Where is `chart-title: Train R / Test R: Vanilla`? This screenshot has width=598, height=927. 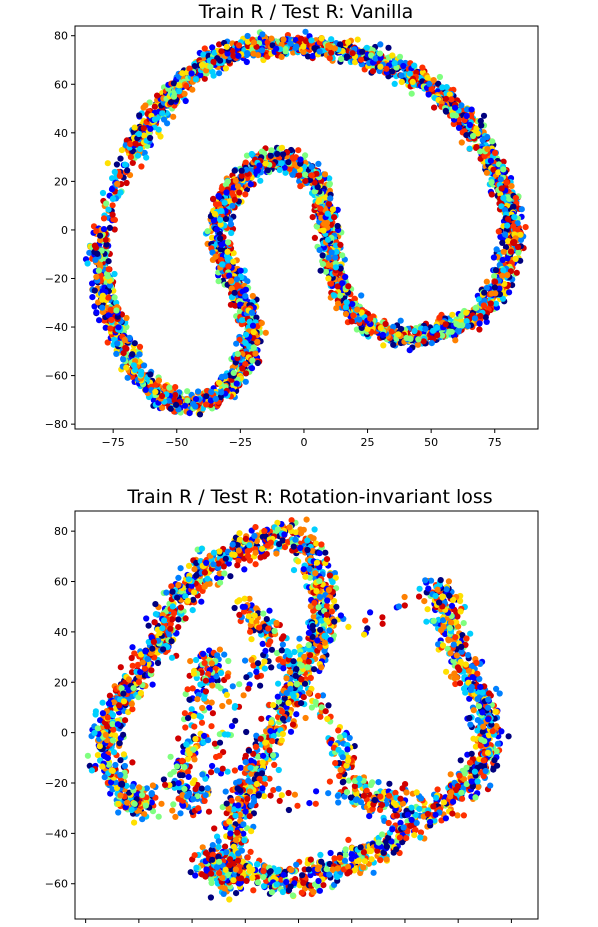
chart-title: Train R / Test R: Vanilla is located at coordinates (306, 12).